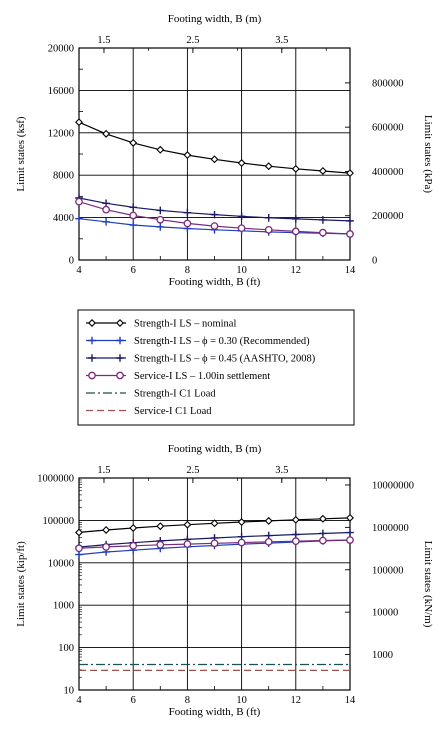 This screenshot has height=735, width=444. What do you see at coordinates (281, 470) in the screenshot?
I see `chart-2-x2-tick-label: 3.5` at bounding box center [281, 470].